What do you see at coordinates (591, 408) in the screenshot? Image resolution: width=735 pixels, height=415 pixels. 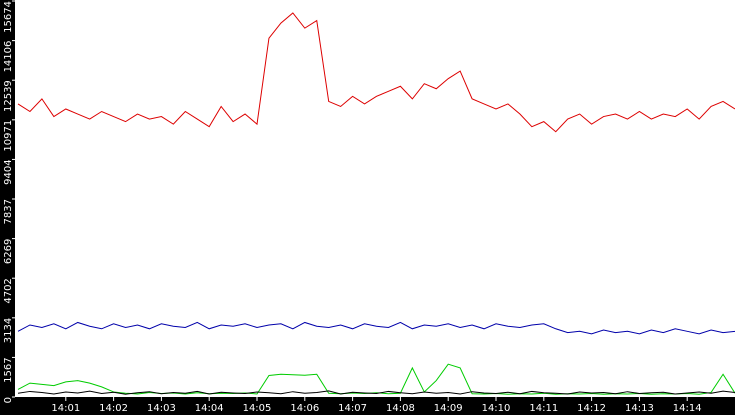 I see `x-tick-label: 14:12` at bounding box center [591, 408].